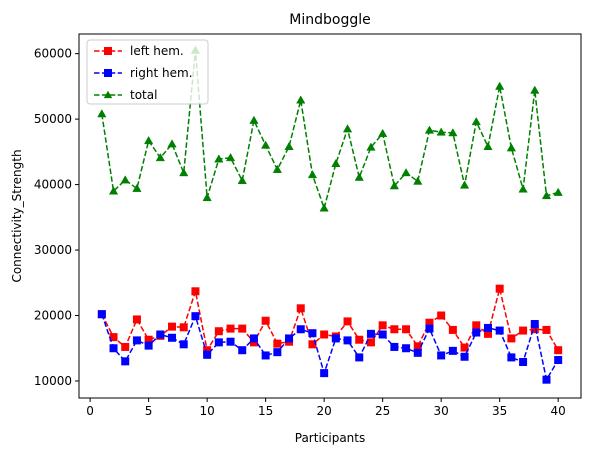 This screenshot has height=455, width=592. I want to click on x-tick-label: 30, so click(441, 411).